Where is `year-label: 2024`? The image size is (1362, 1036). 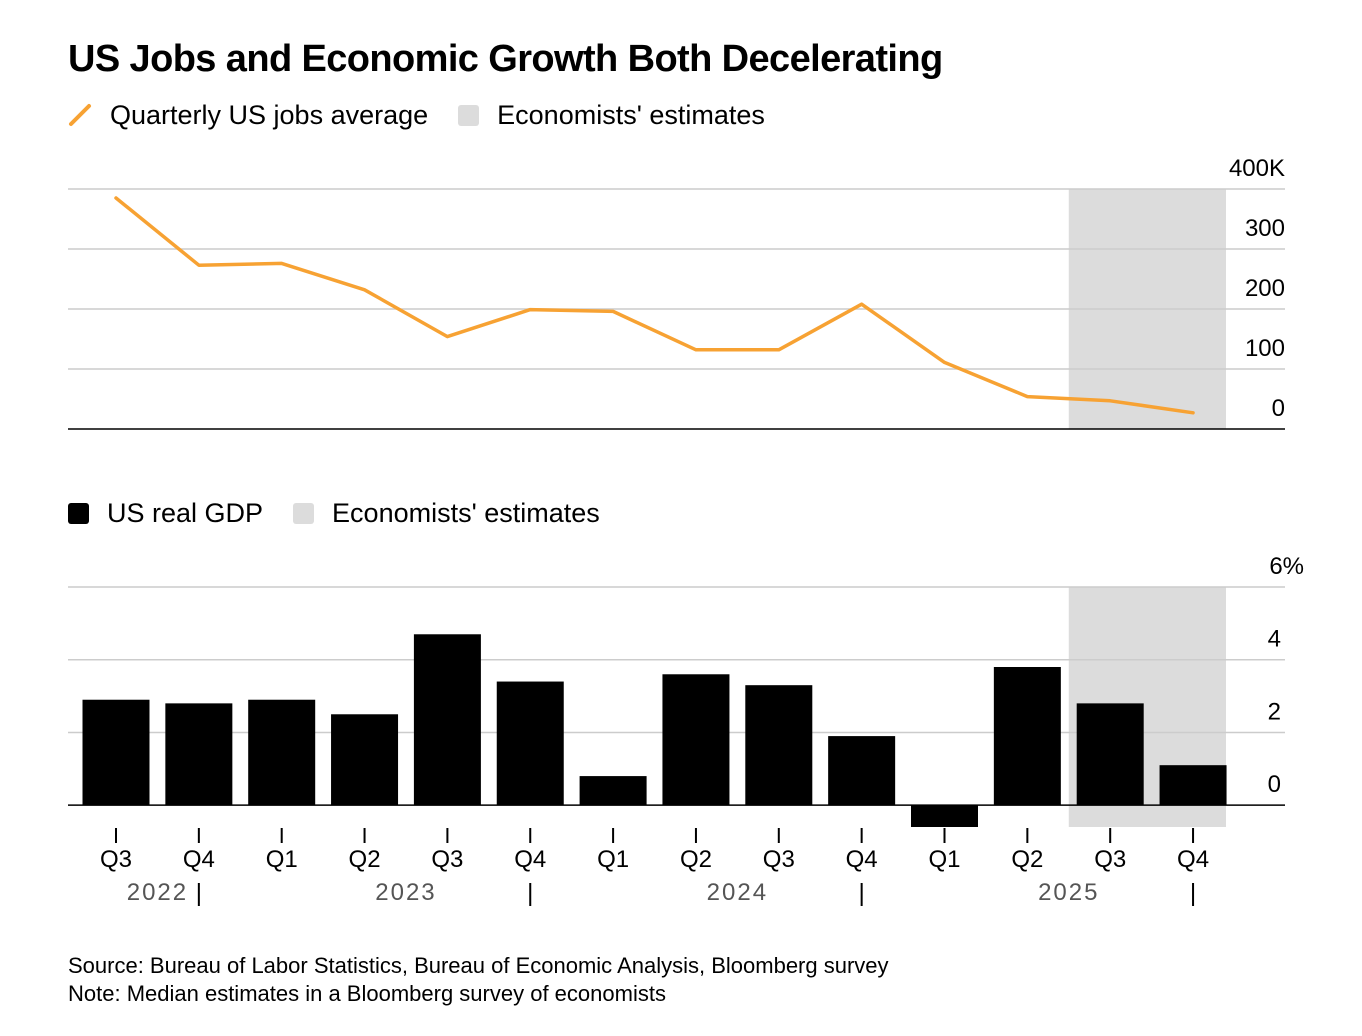 year-label: 2024 is located at coordinates (737, 892).